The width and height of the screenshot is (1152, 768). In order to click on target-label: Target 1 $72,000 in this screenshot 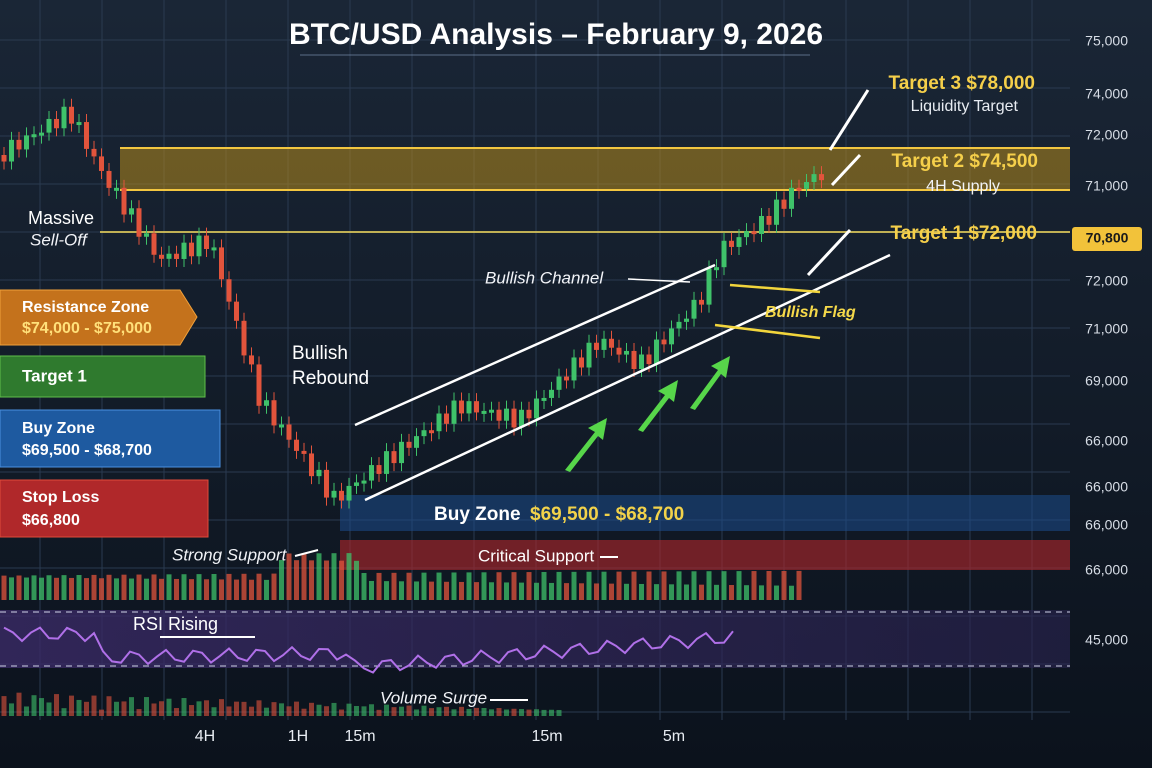, I will do `click(964, 233)`.